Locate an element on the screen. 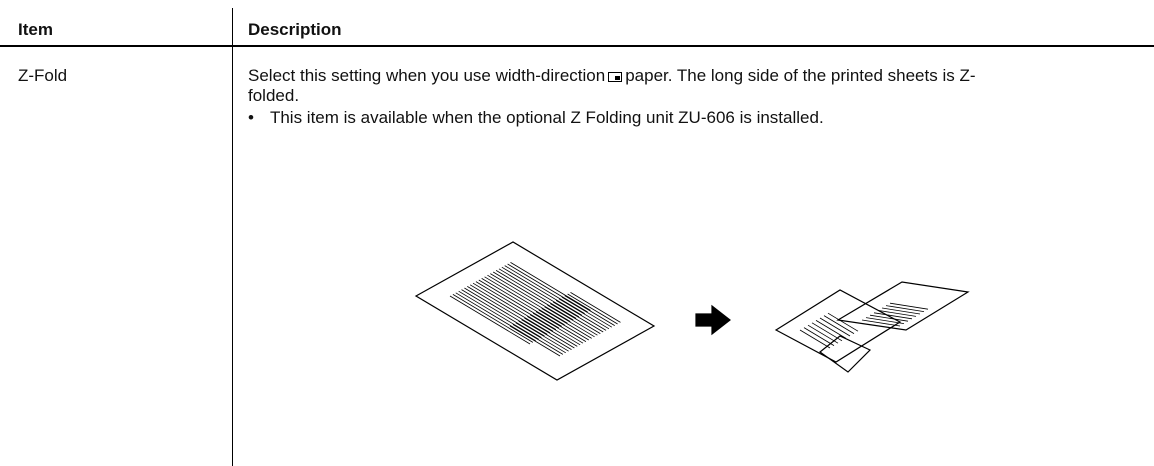 The image size is (1154, 466). item-cell: Z-Fold is located at coordinates (43, 75).